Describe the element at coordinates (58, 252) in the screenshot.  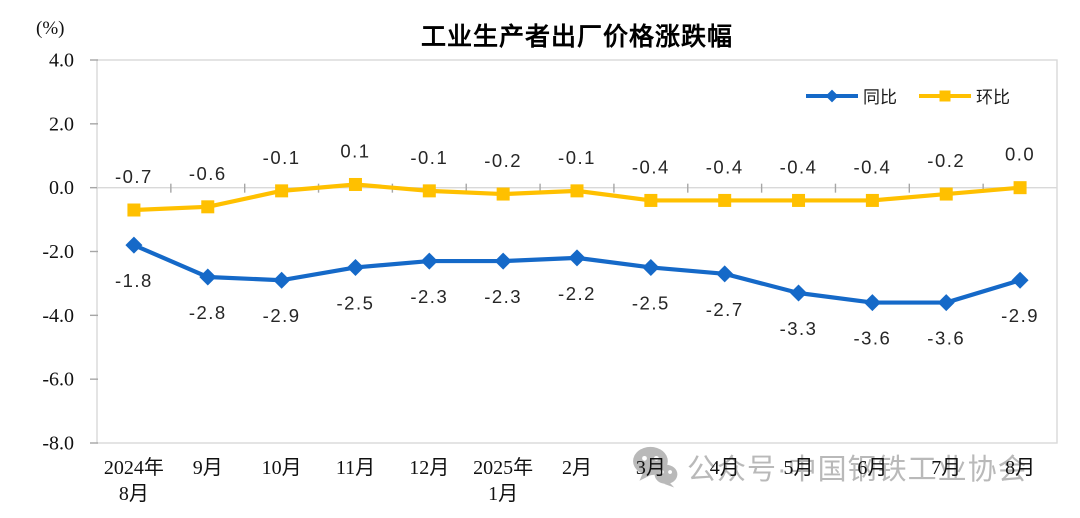
I see `y-axis-label: -2.0` at that location.